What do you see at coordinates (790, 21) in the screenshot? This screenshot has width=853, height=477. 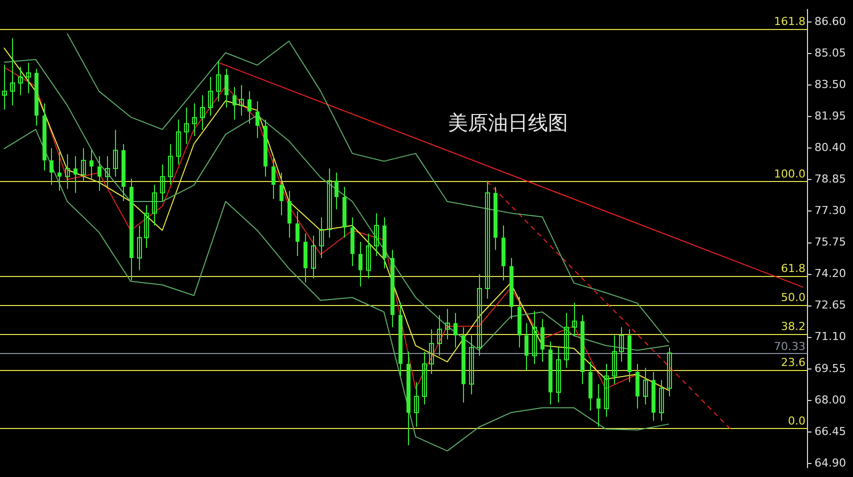 I see `annotation: 161.8` at bounding box center [790, 21].